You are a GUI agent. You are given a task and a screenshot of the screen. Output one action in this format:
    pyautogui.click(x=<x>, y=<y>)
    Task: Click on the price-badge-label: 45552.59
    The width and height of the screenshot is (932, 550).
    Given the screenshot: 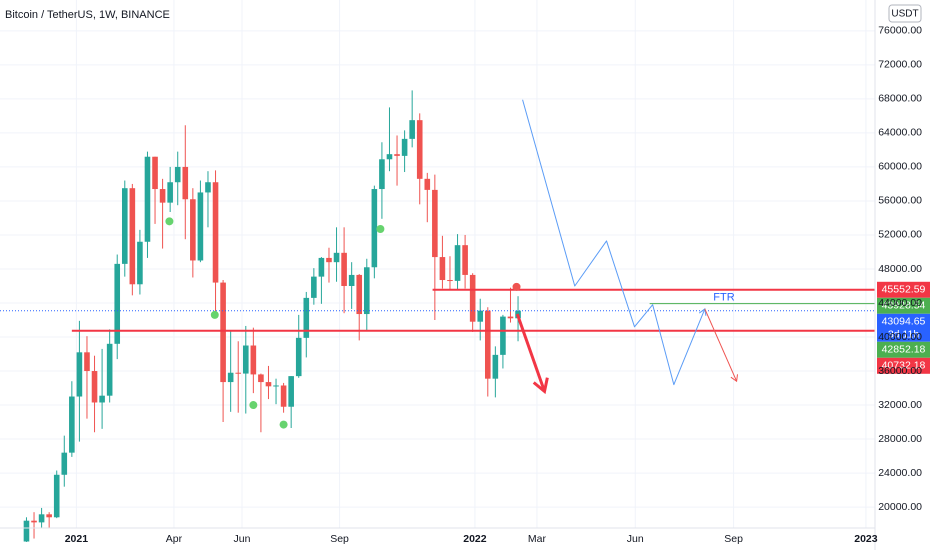 What is the action you would take?
    pyautogui.click(x=904, y=290)
    